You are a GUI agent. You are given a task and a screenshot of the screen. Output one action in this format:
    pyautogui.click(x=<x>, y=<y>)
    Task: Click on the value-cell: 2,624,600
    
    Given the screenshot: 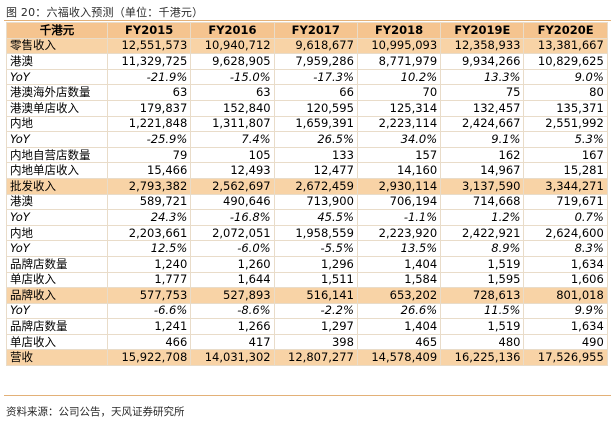 What is the action you would take?
    pyautogui.click(x=565, y=233)
    